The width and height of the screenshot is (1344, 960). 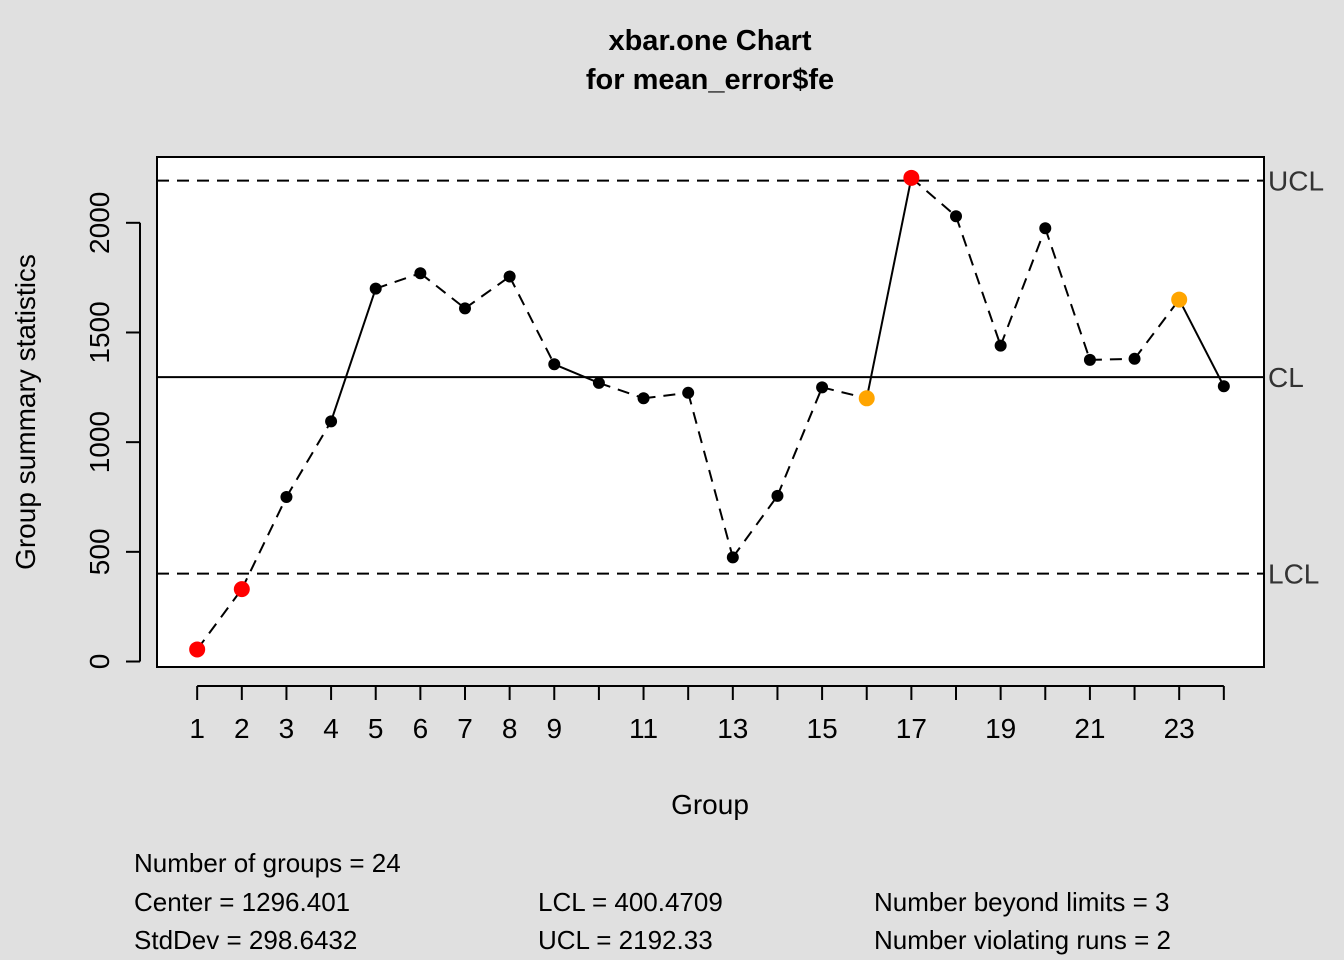 I want to click on x-tick-label-13: 13, so click(x=732, y=728).